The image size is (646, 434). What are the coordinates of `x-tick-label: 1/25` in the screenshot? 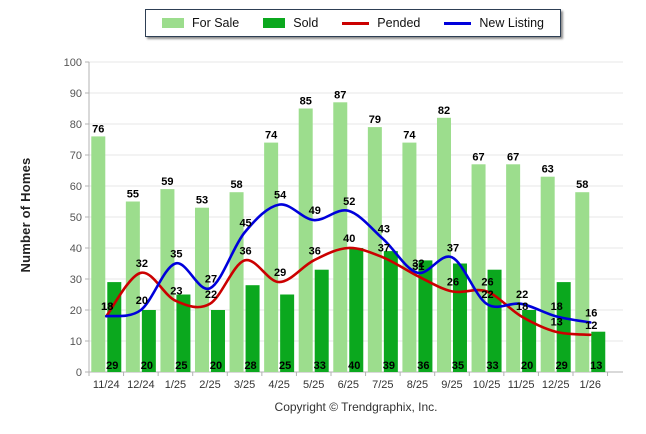 It's located at (175, 385).